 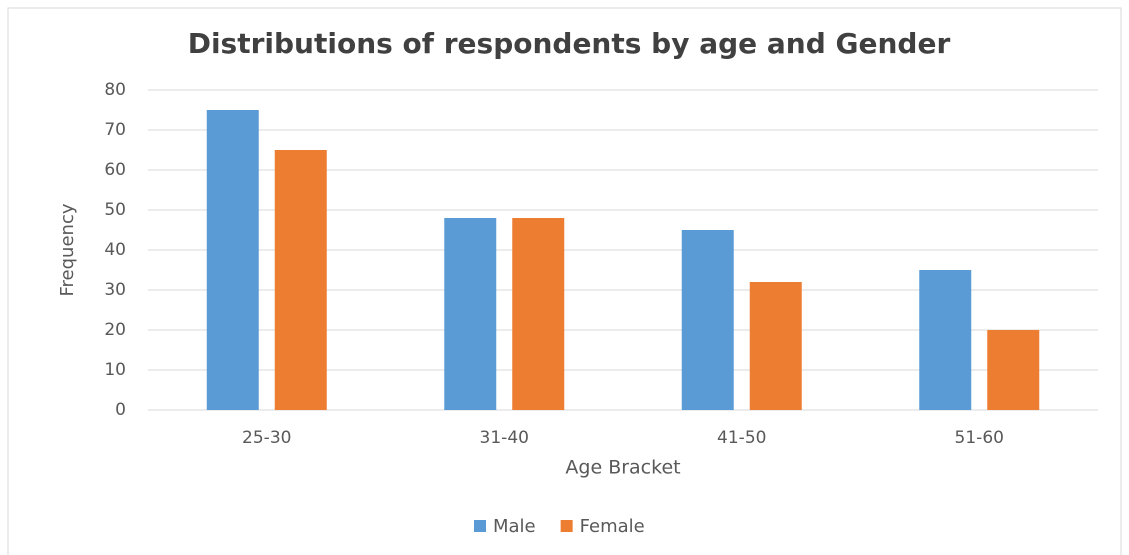 I want to click on y-tick-label: 40, so click(x=115, y=250).